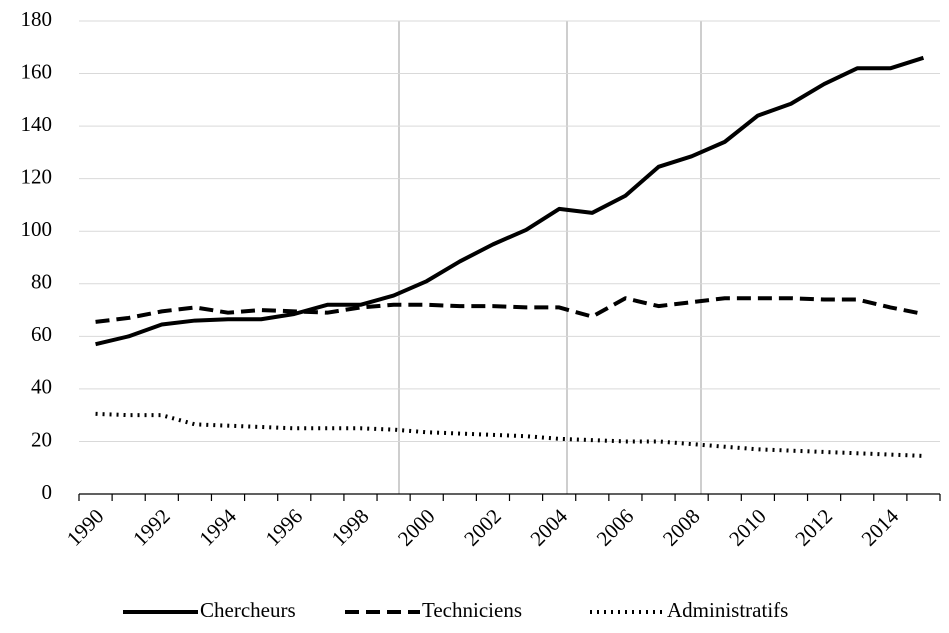 The image size is (949, 633). I want to click on x-tick-label: 2008, so click(681, 527).